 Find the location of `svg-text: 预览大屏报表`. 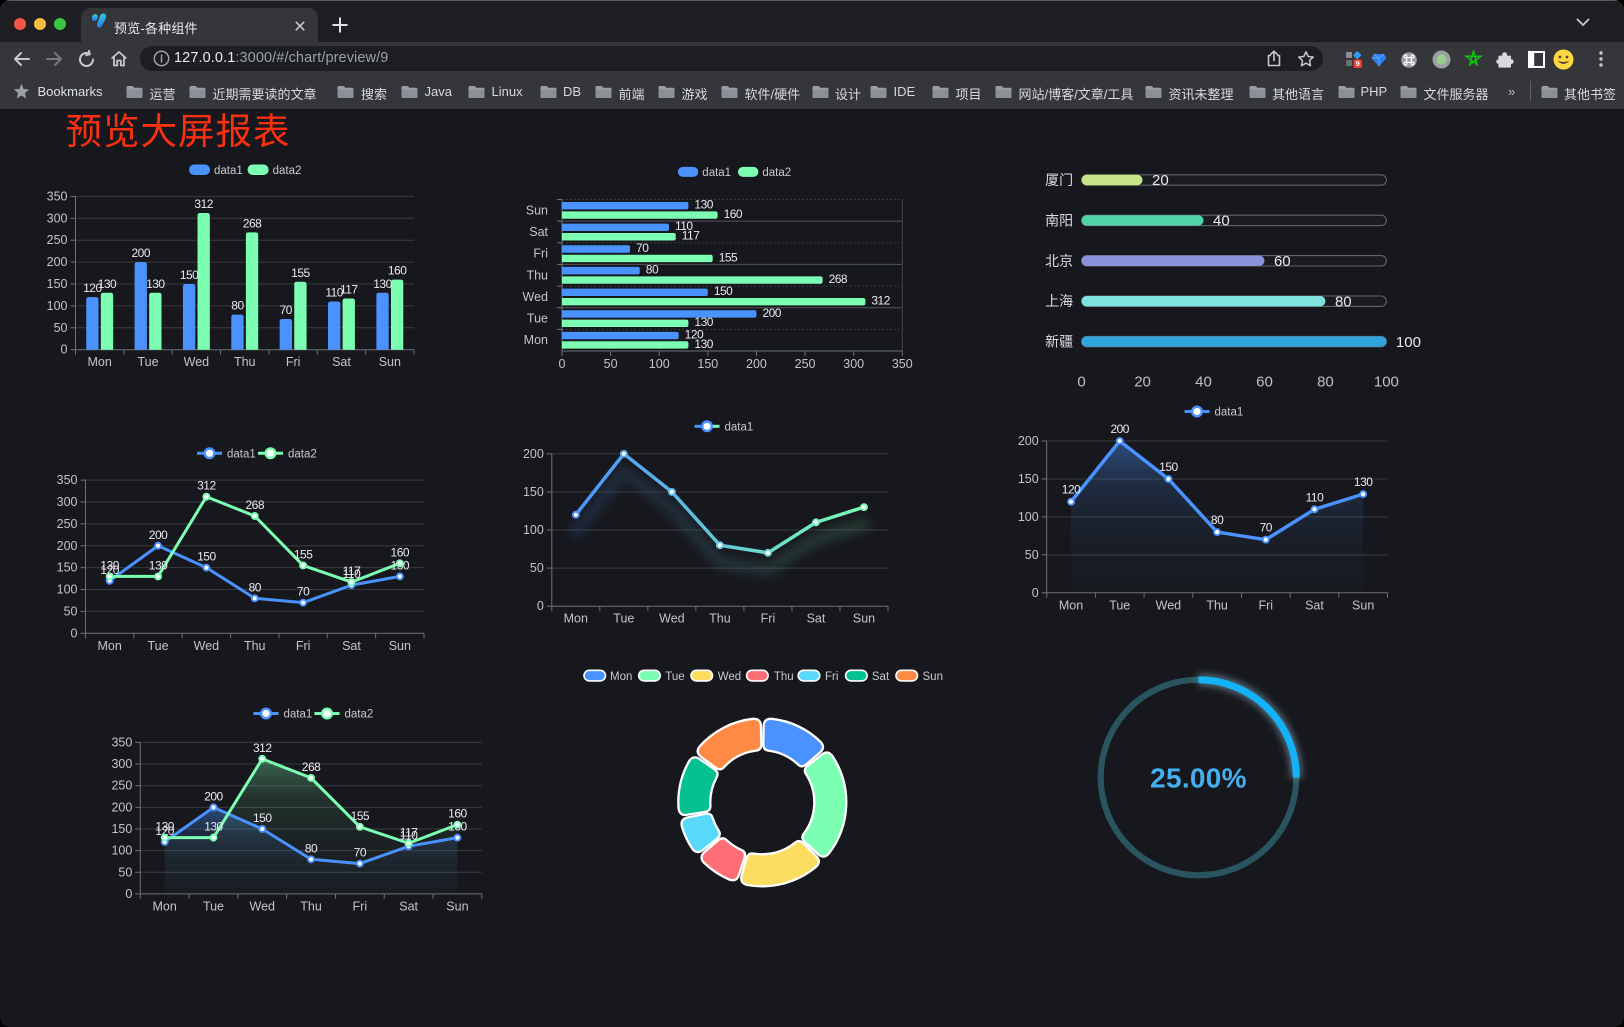

svg-text: 预览大屏报表 is located at coordinates (178, 131).